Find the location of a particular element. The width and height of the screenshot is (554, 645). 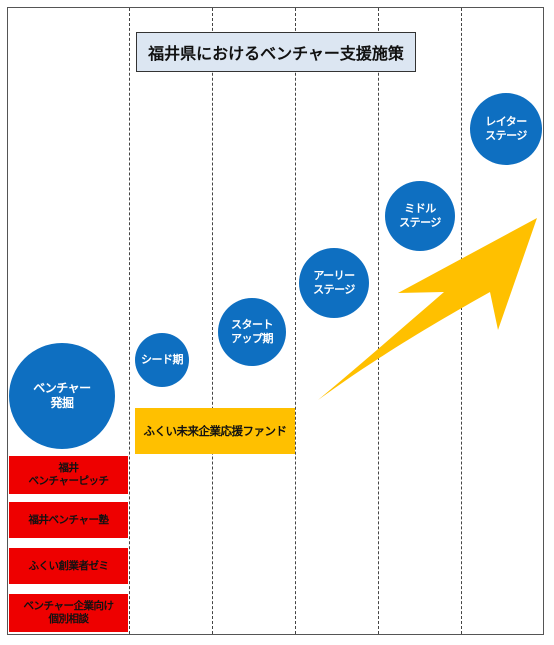

diagram-title: 福井県におけるベンチャー支援施策 is located at coordinates (276, 52).